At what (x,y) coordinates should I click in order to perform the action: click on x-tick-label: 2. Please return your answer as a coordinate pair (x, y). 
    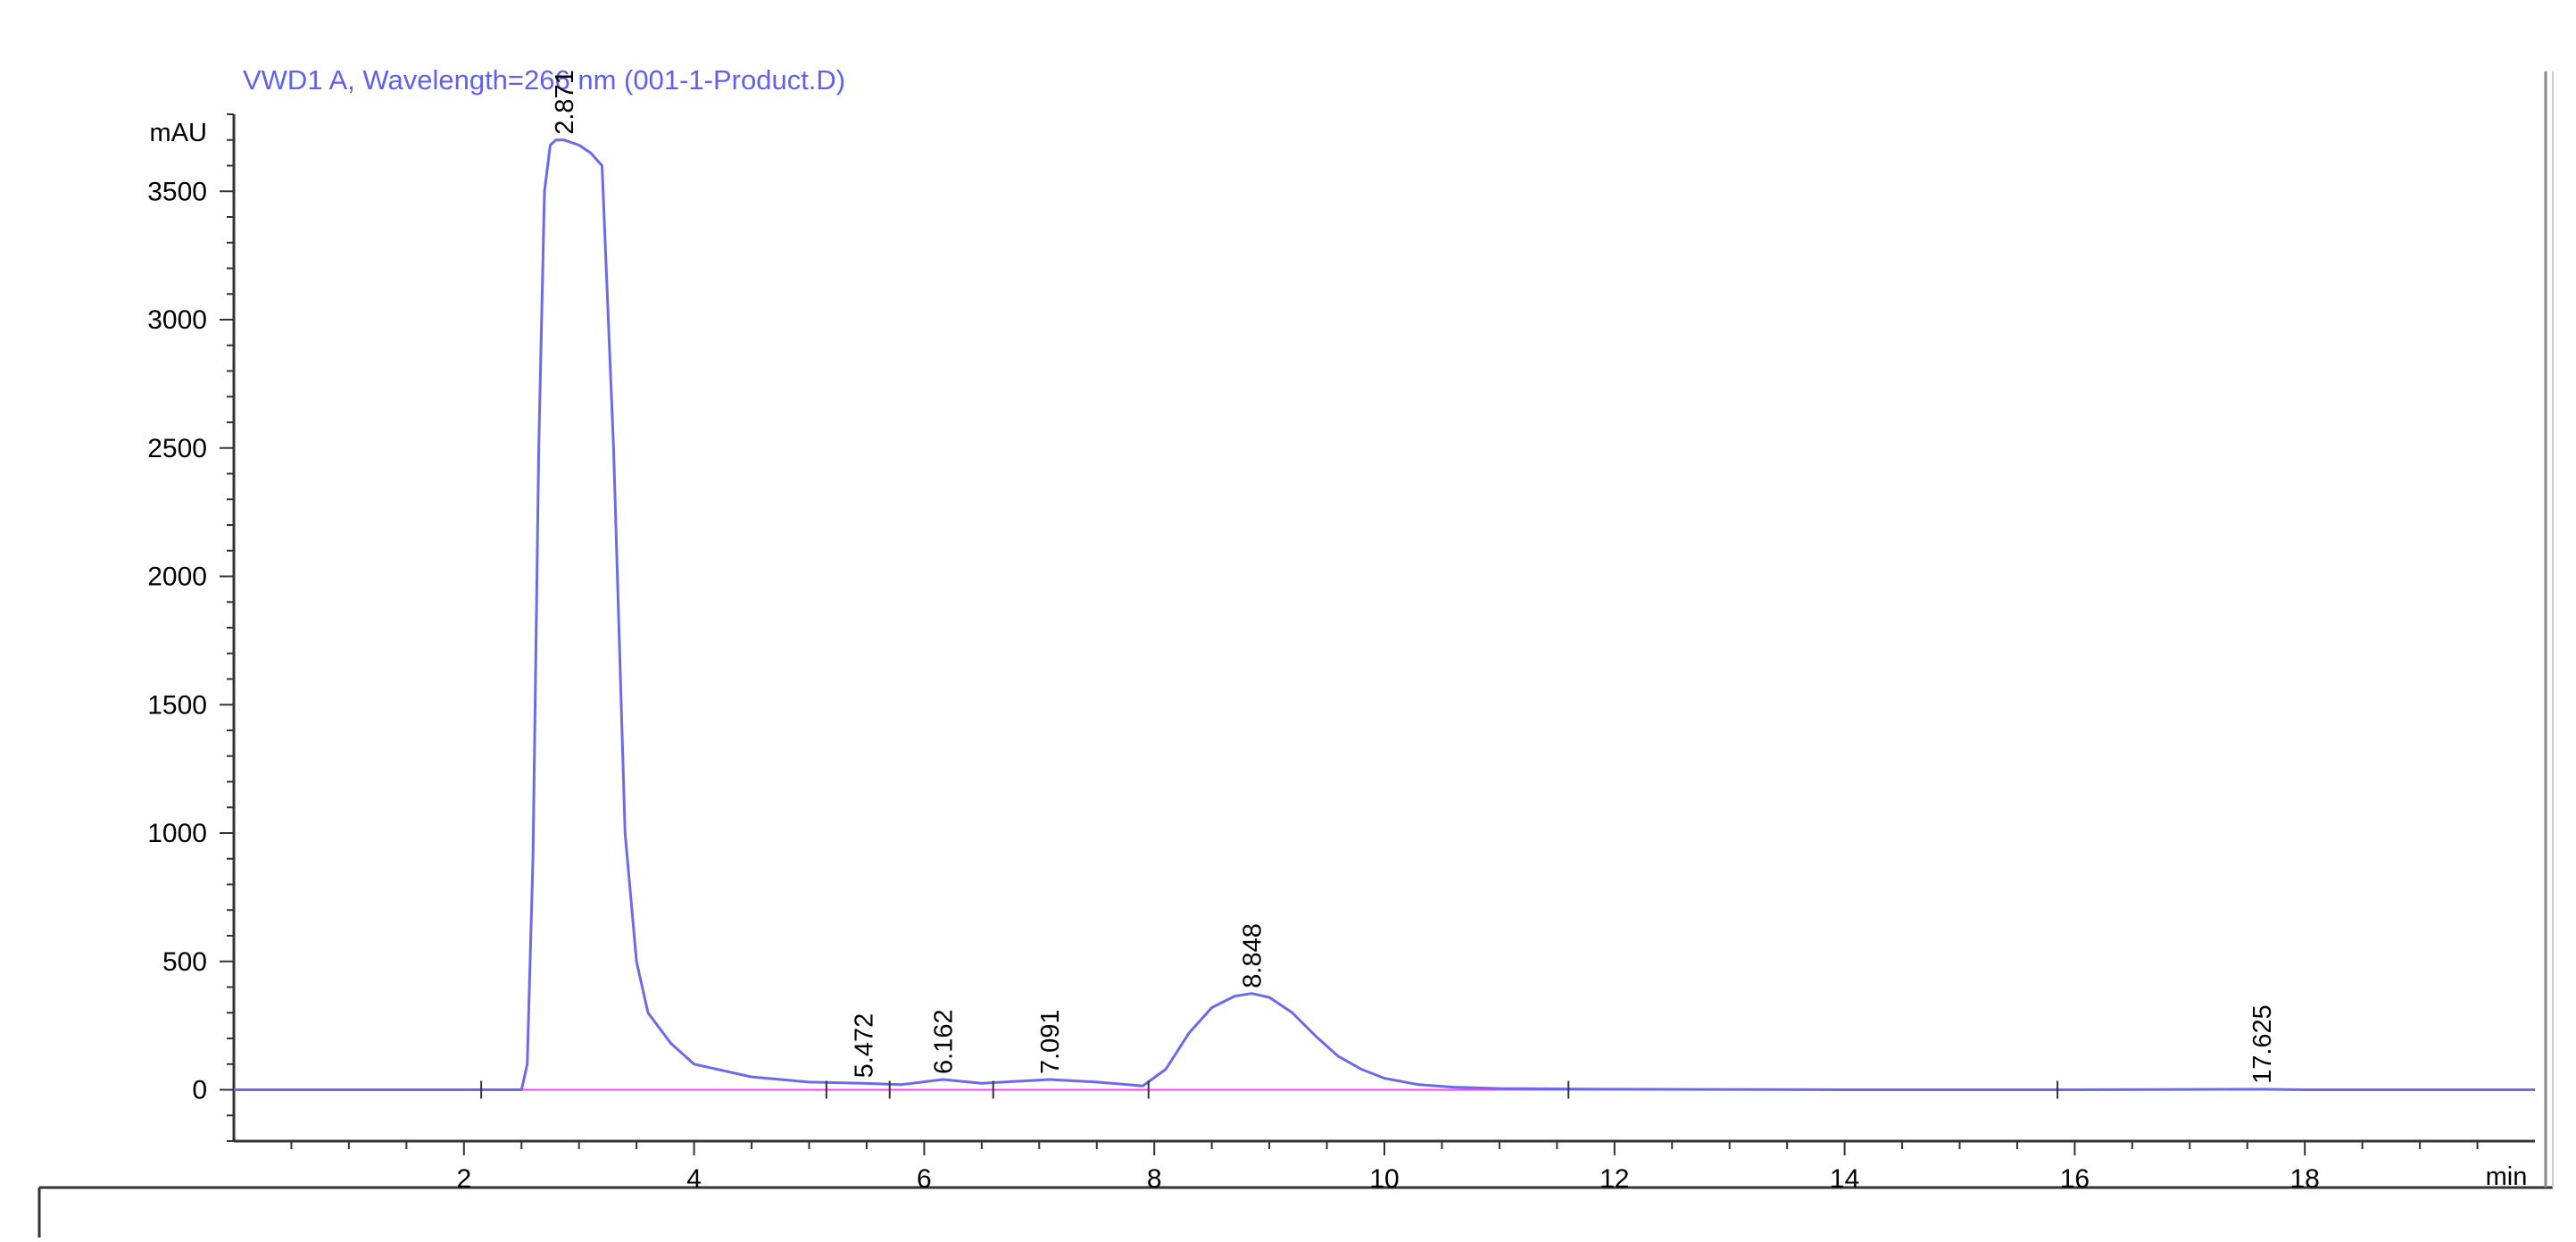
    Looking at the image, I should click on (463, 1179).